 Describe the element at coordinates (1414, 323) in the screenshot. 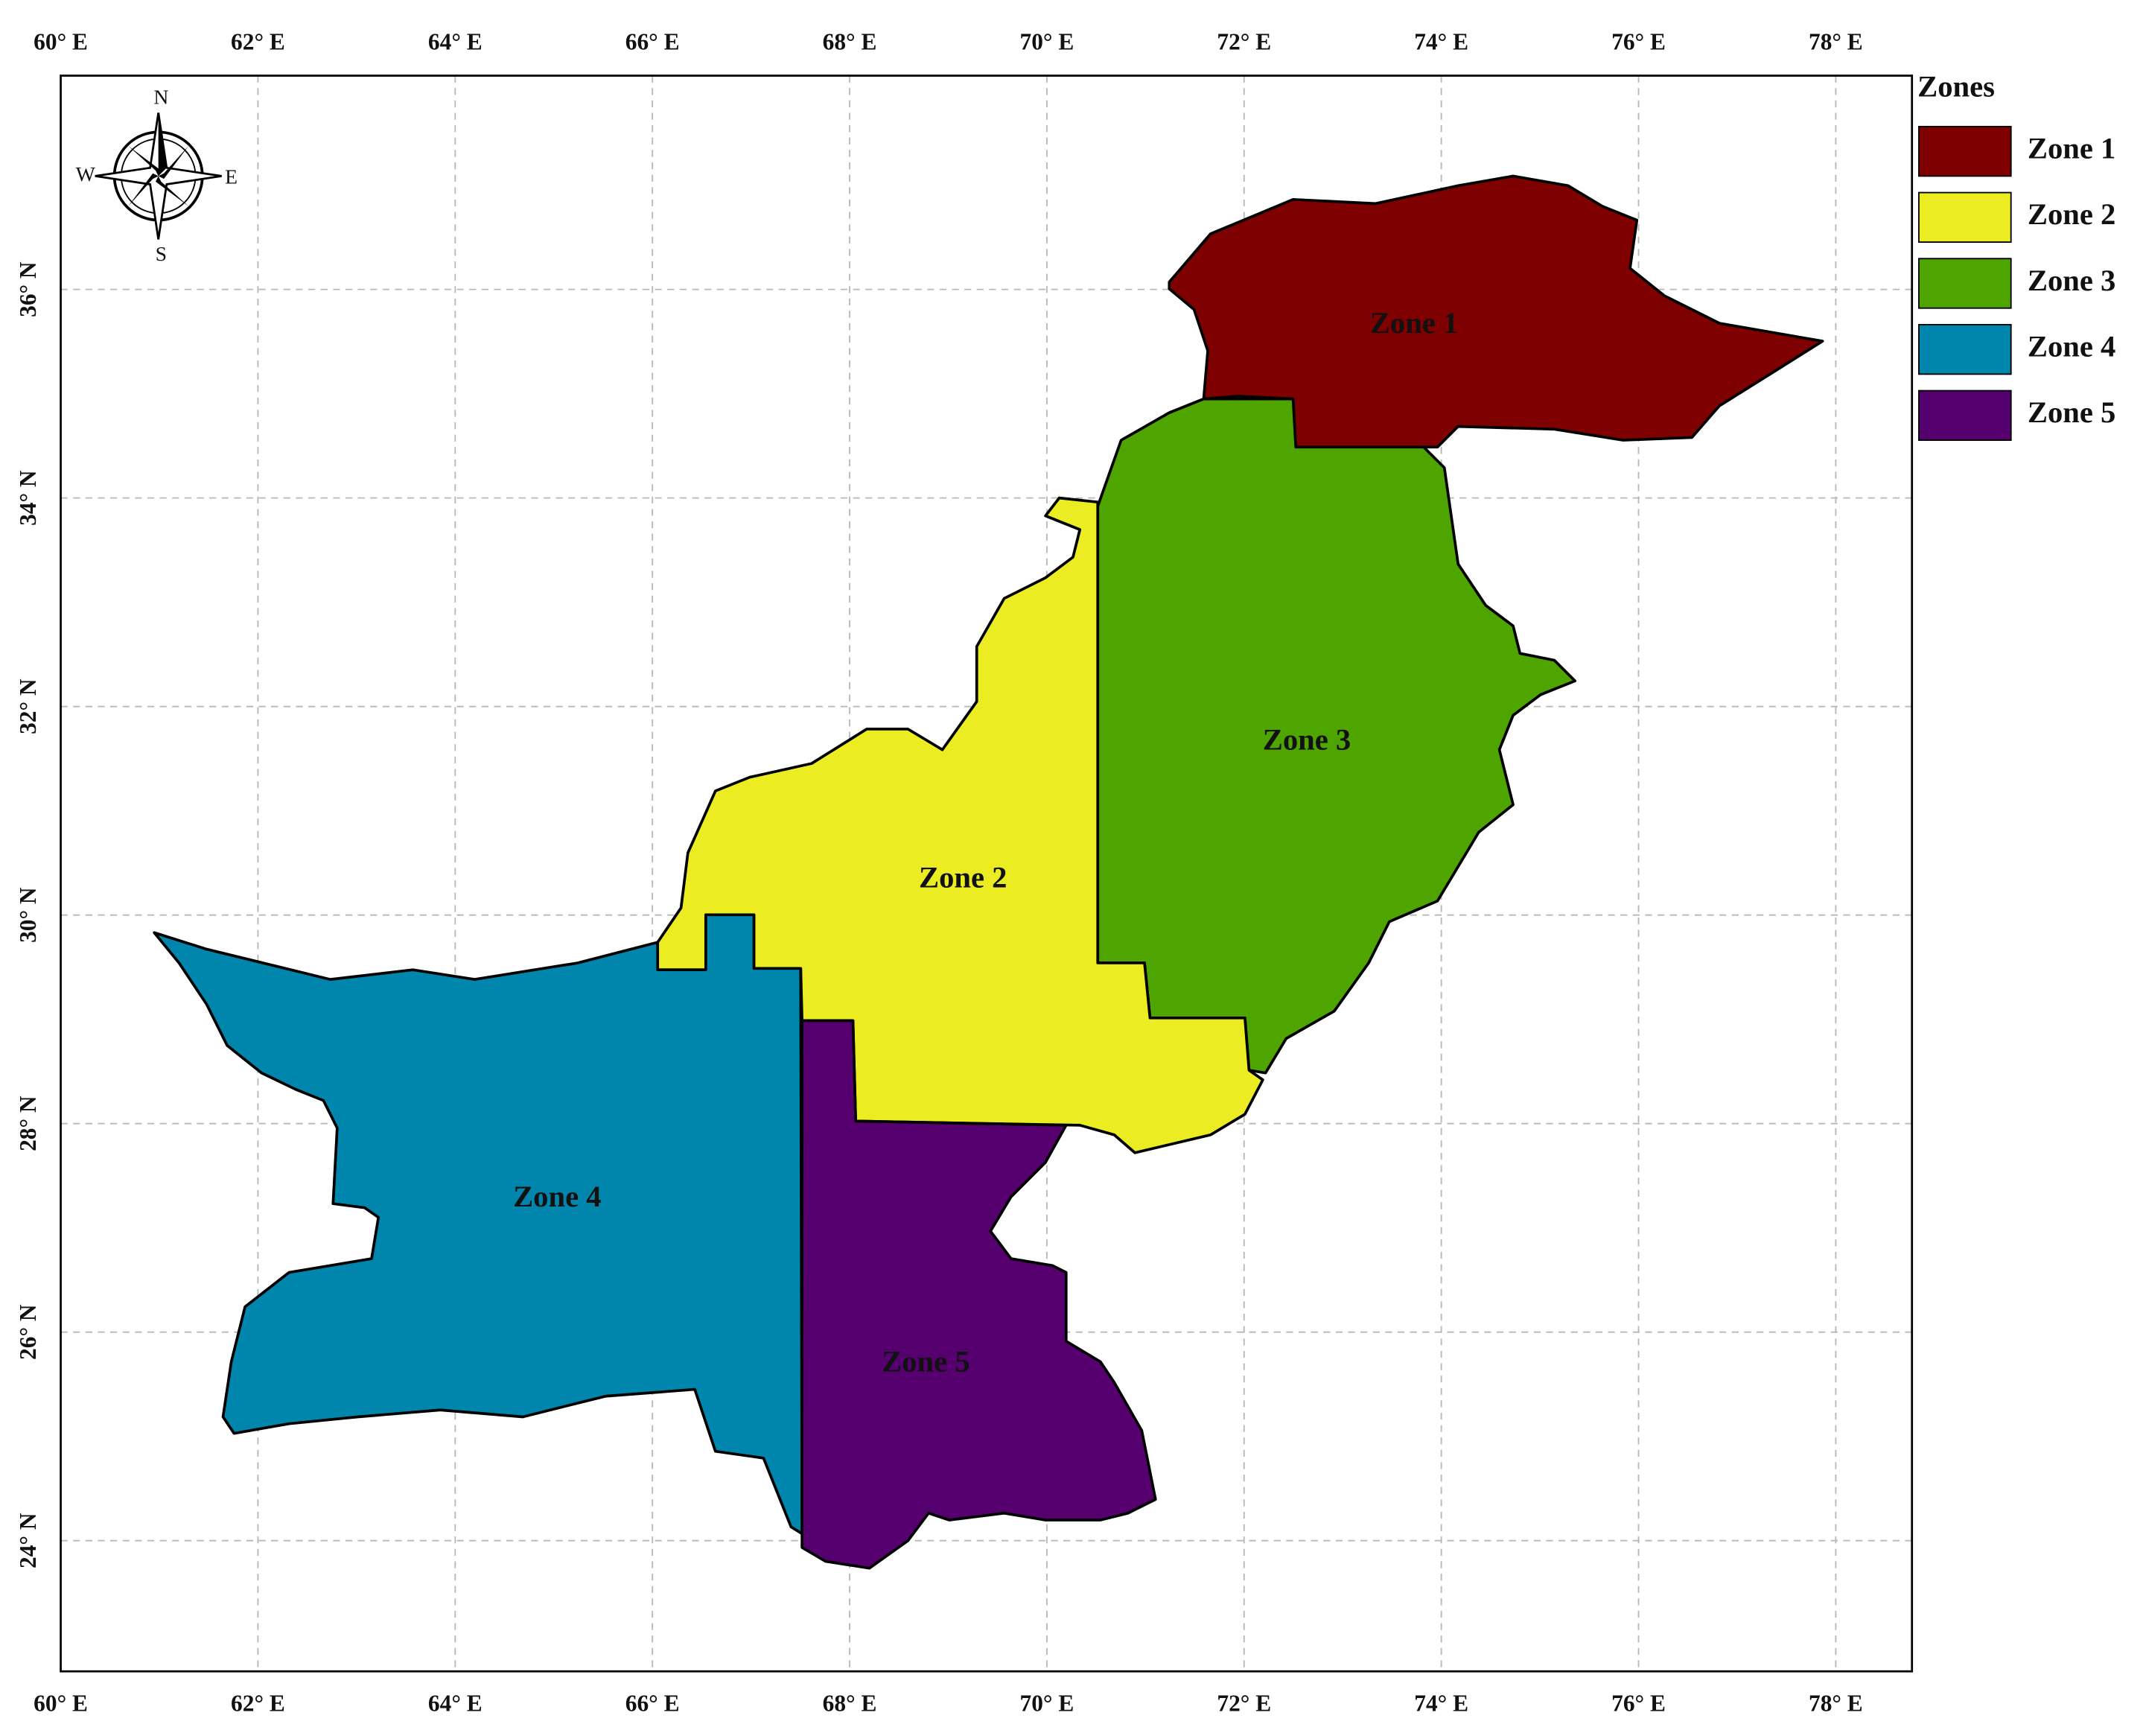

I see `zone-label: Zone 1` at that location.